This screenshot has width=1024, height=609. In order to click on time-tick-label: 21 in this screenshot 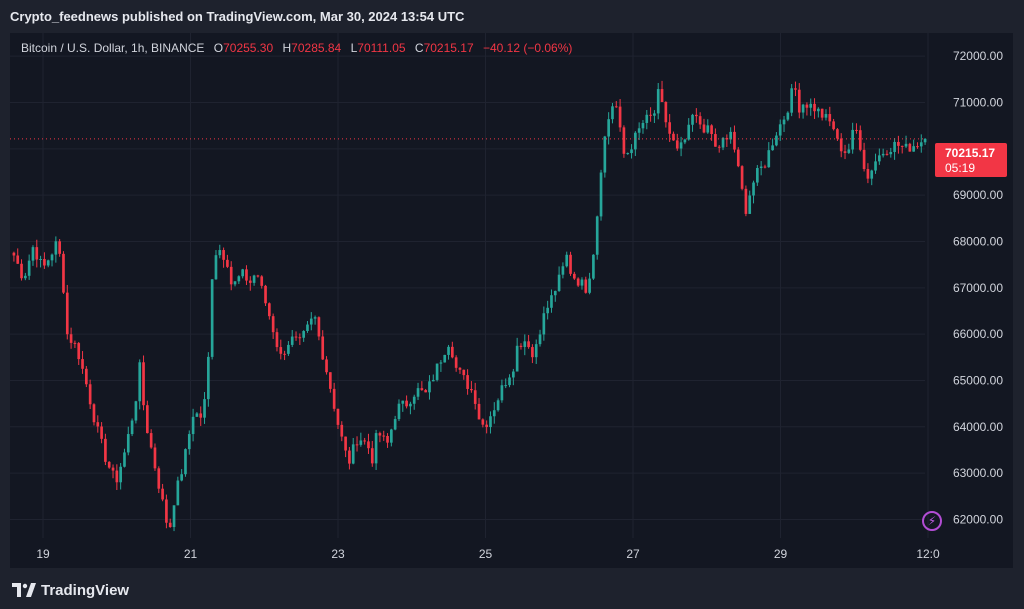, I will do `click(191, 554)`.